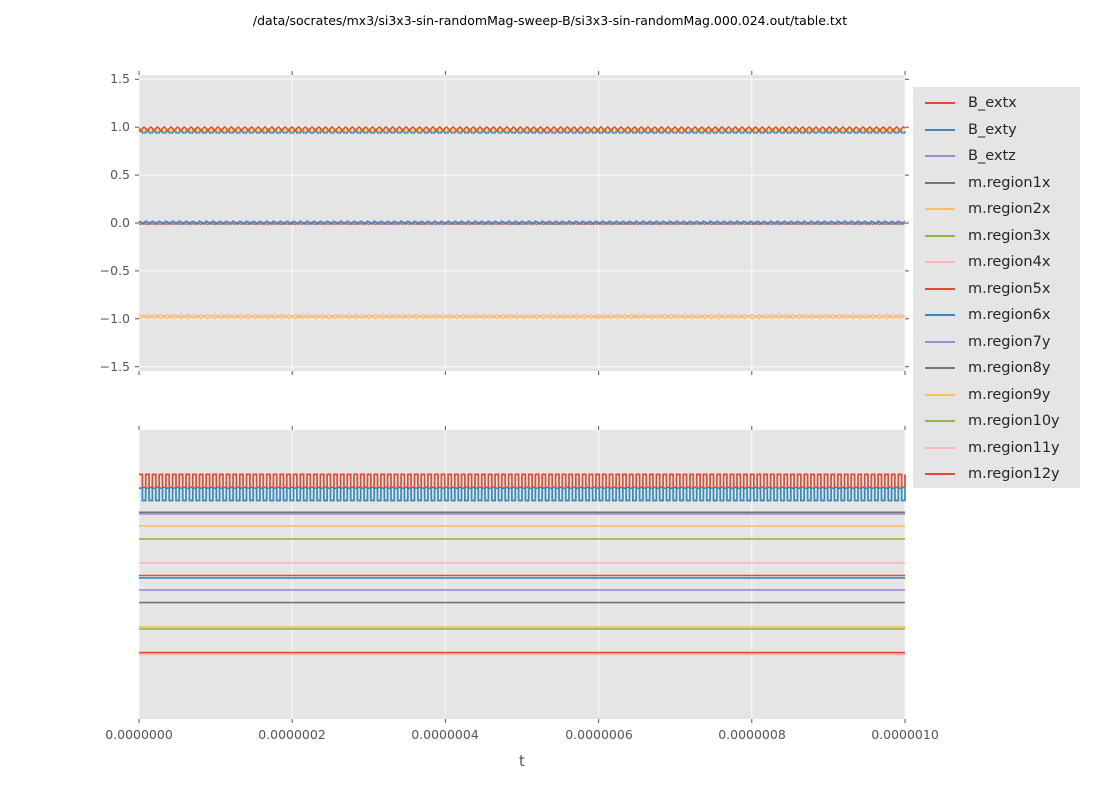  Describe the element at coordinates (120, 222) in the screenshot. I see `y-tick-label: 0.0` at that location.